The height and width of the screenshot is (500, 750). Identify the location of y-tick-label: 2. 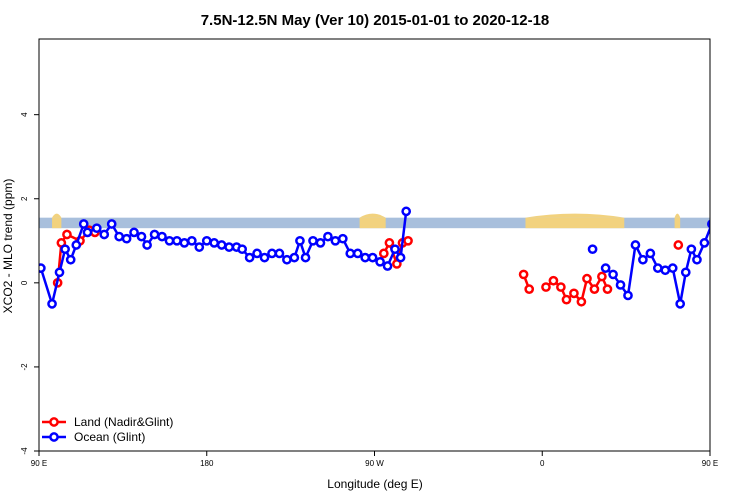
(24, 198).